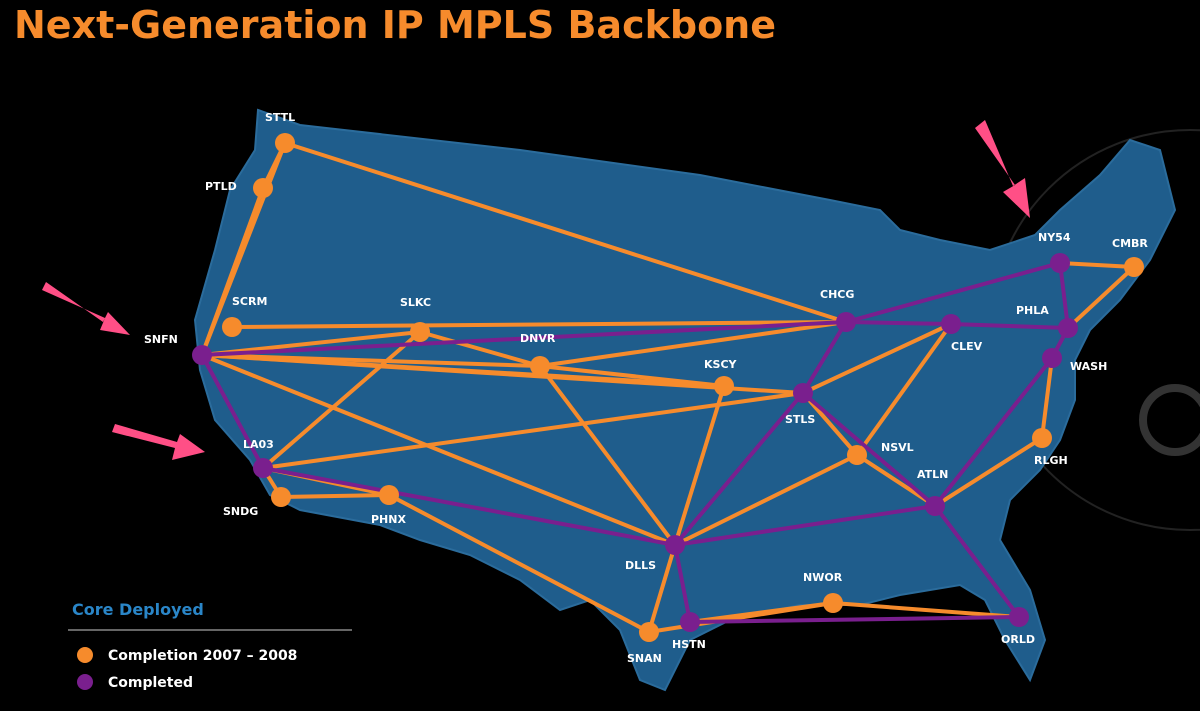  Describe the element at coordinates (138, 609) in the screenshot. I see `legend-title: Core Deployed` at that location.